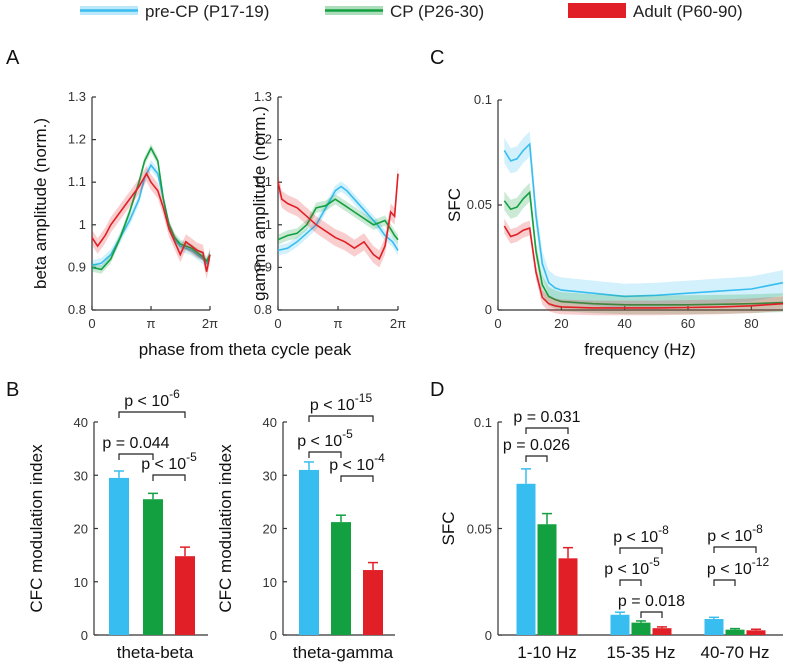 This screenshot has height=662, width=787. I want to click on y-tick-label-D: 0.05, so click(479, 529).